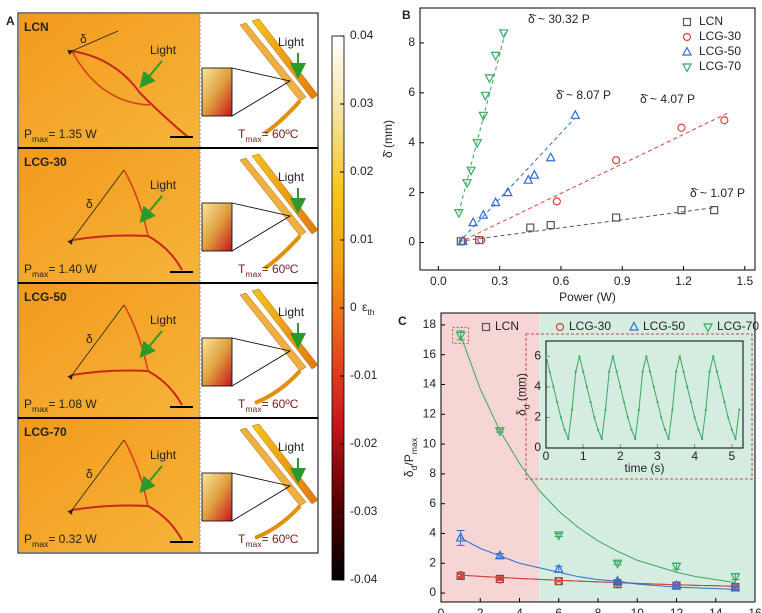 This screenshot has width=762, height=613. I want to click on x-tick-label: 3, so click(657, 456).